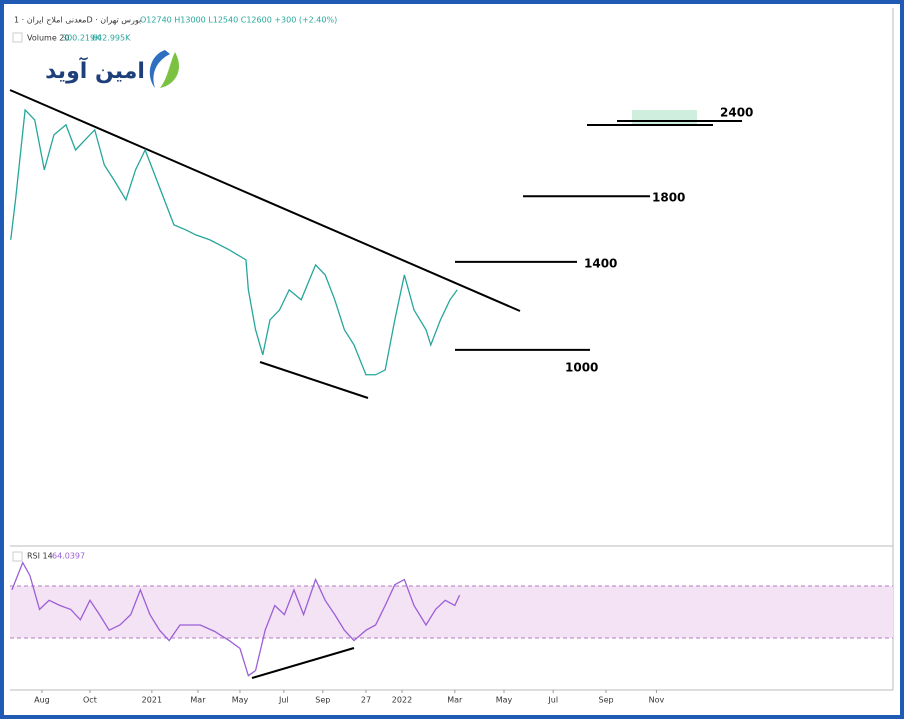 The width and height of the screenshot is (904, 723). What do you see at coordinates (736, 112) in the screenshot?
I see `level-label: 2400` at bounding box center [736, 112].